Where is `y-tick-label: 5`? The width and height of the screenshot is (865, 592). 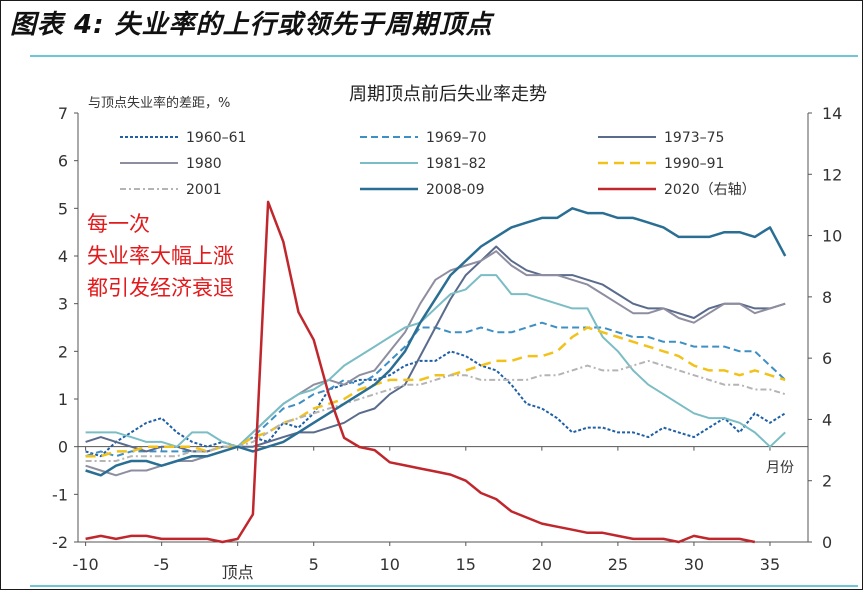 y-tick-label: 5 is located at coordinates (63, 208).